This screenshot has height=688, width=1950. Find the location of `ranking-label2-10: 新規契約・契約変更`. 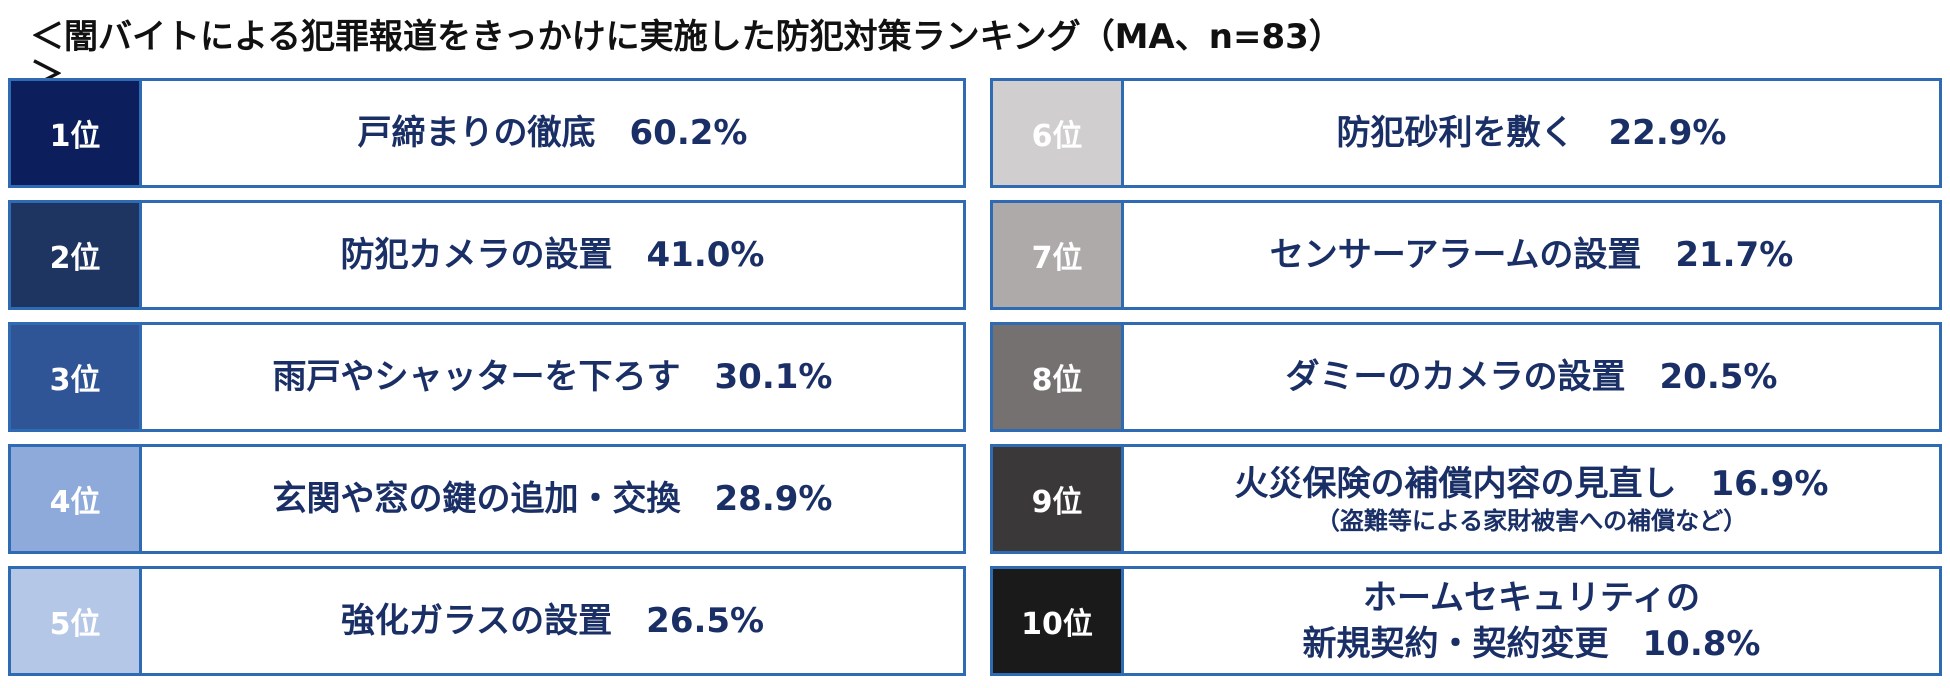

ranking-label2-10: 新規契約・契約変更 is located at coordinates (1455, 644).